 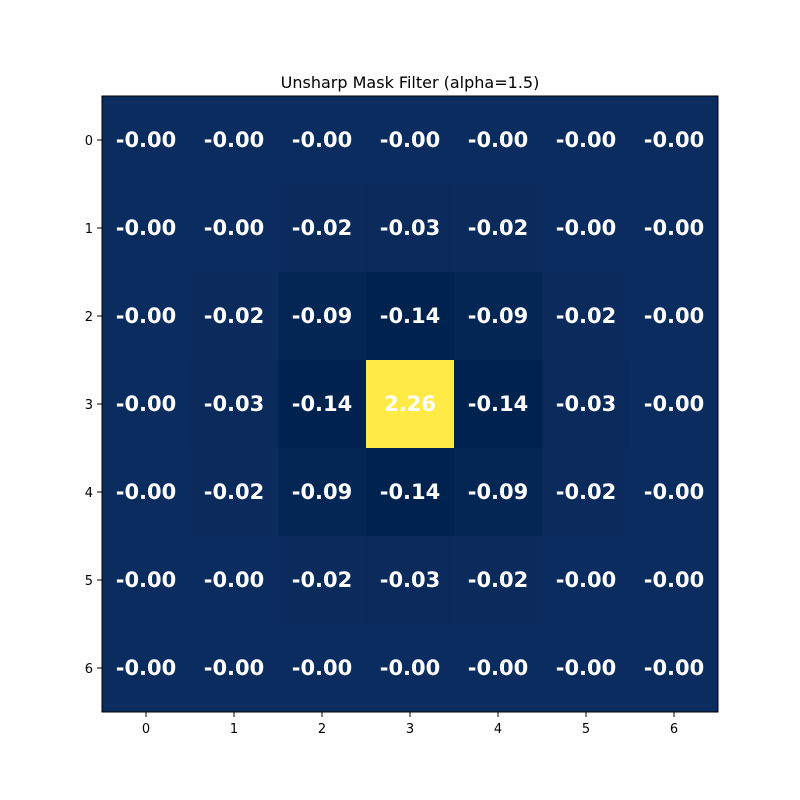 What do you see at coordinates (89, 493) in the screenshot?
I see `y-tick-label: 4` at bounding box center [89, 493].